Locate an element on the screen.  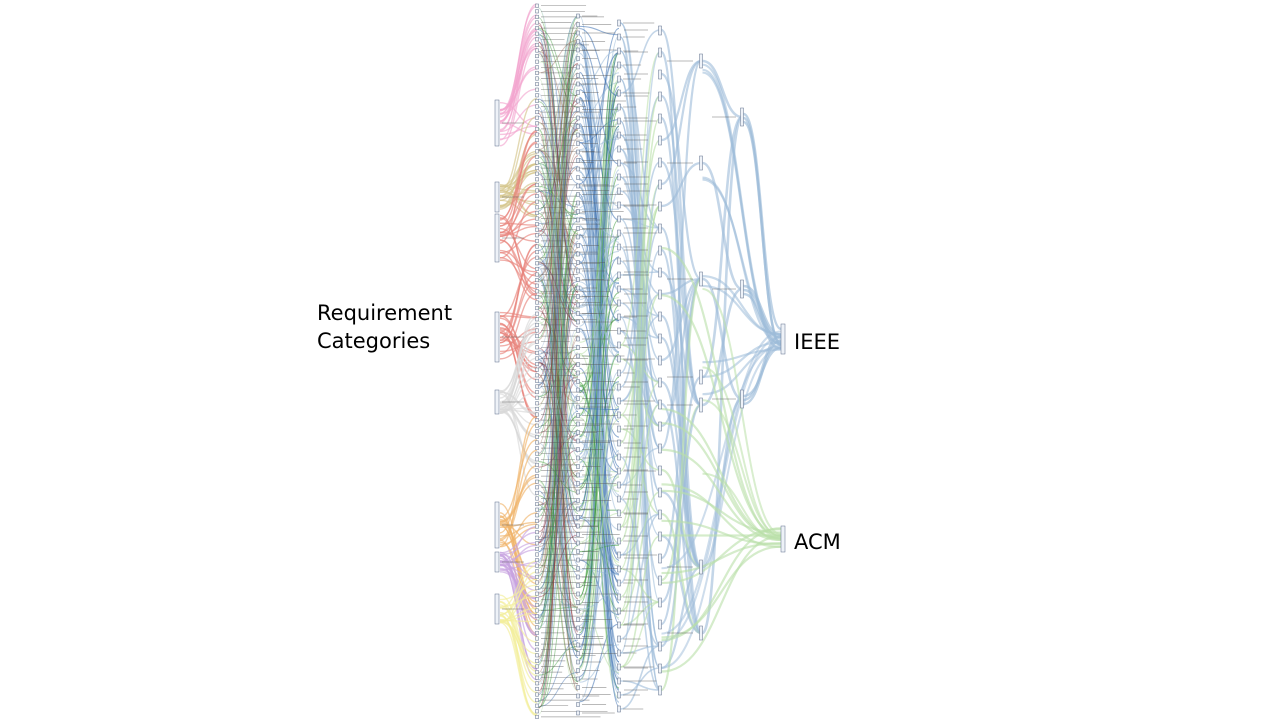
l6-node is located at coordinates (742, 289).